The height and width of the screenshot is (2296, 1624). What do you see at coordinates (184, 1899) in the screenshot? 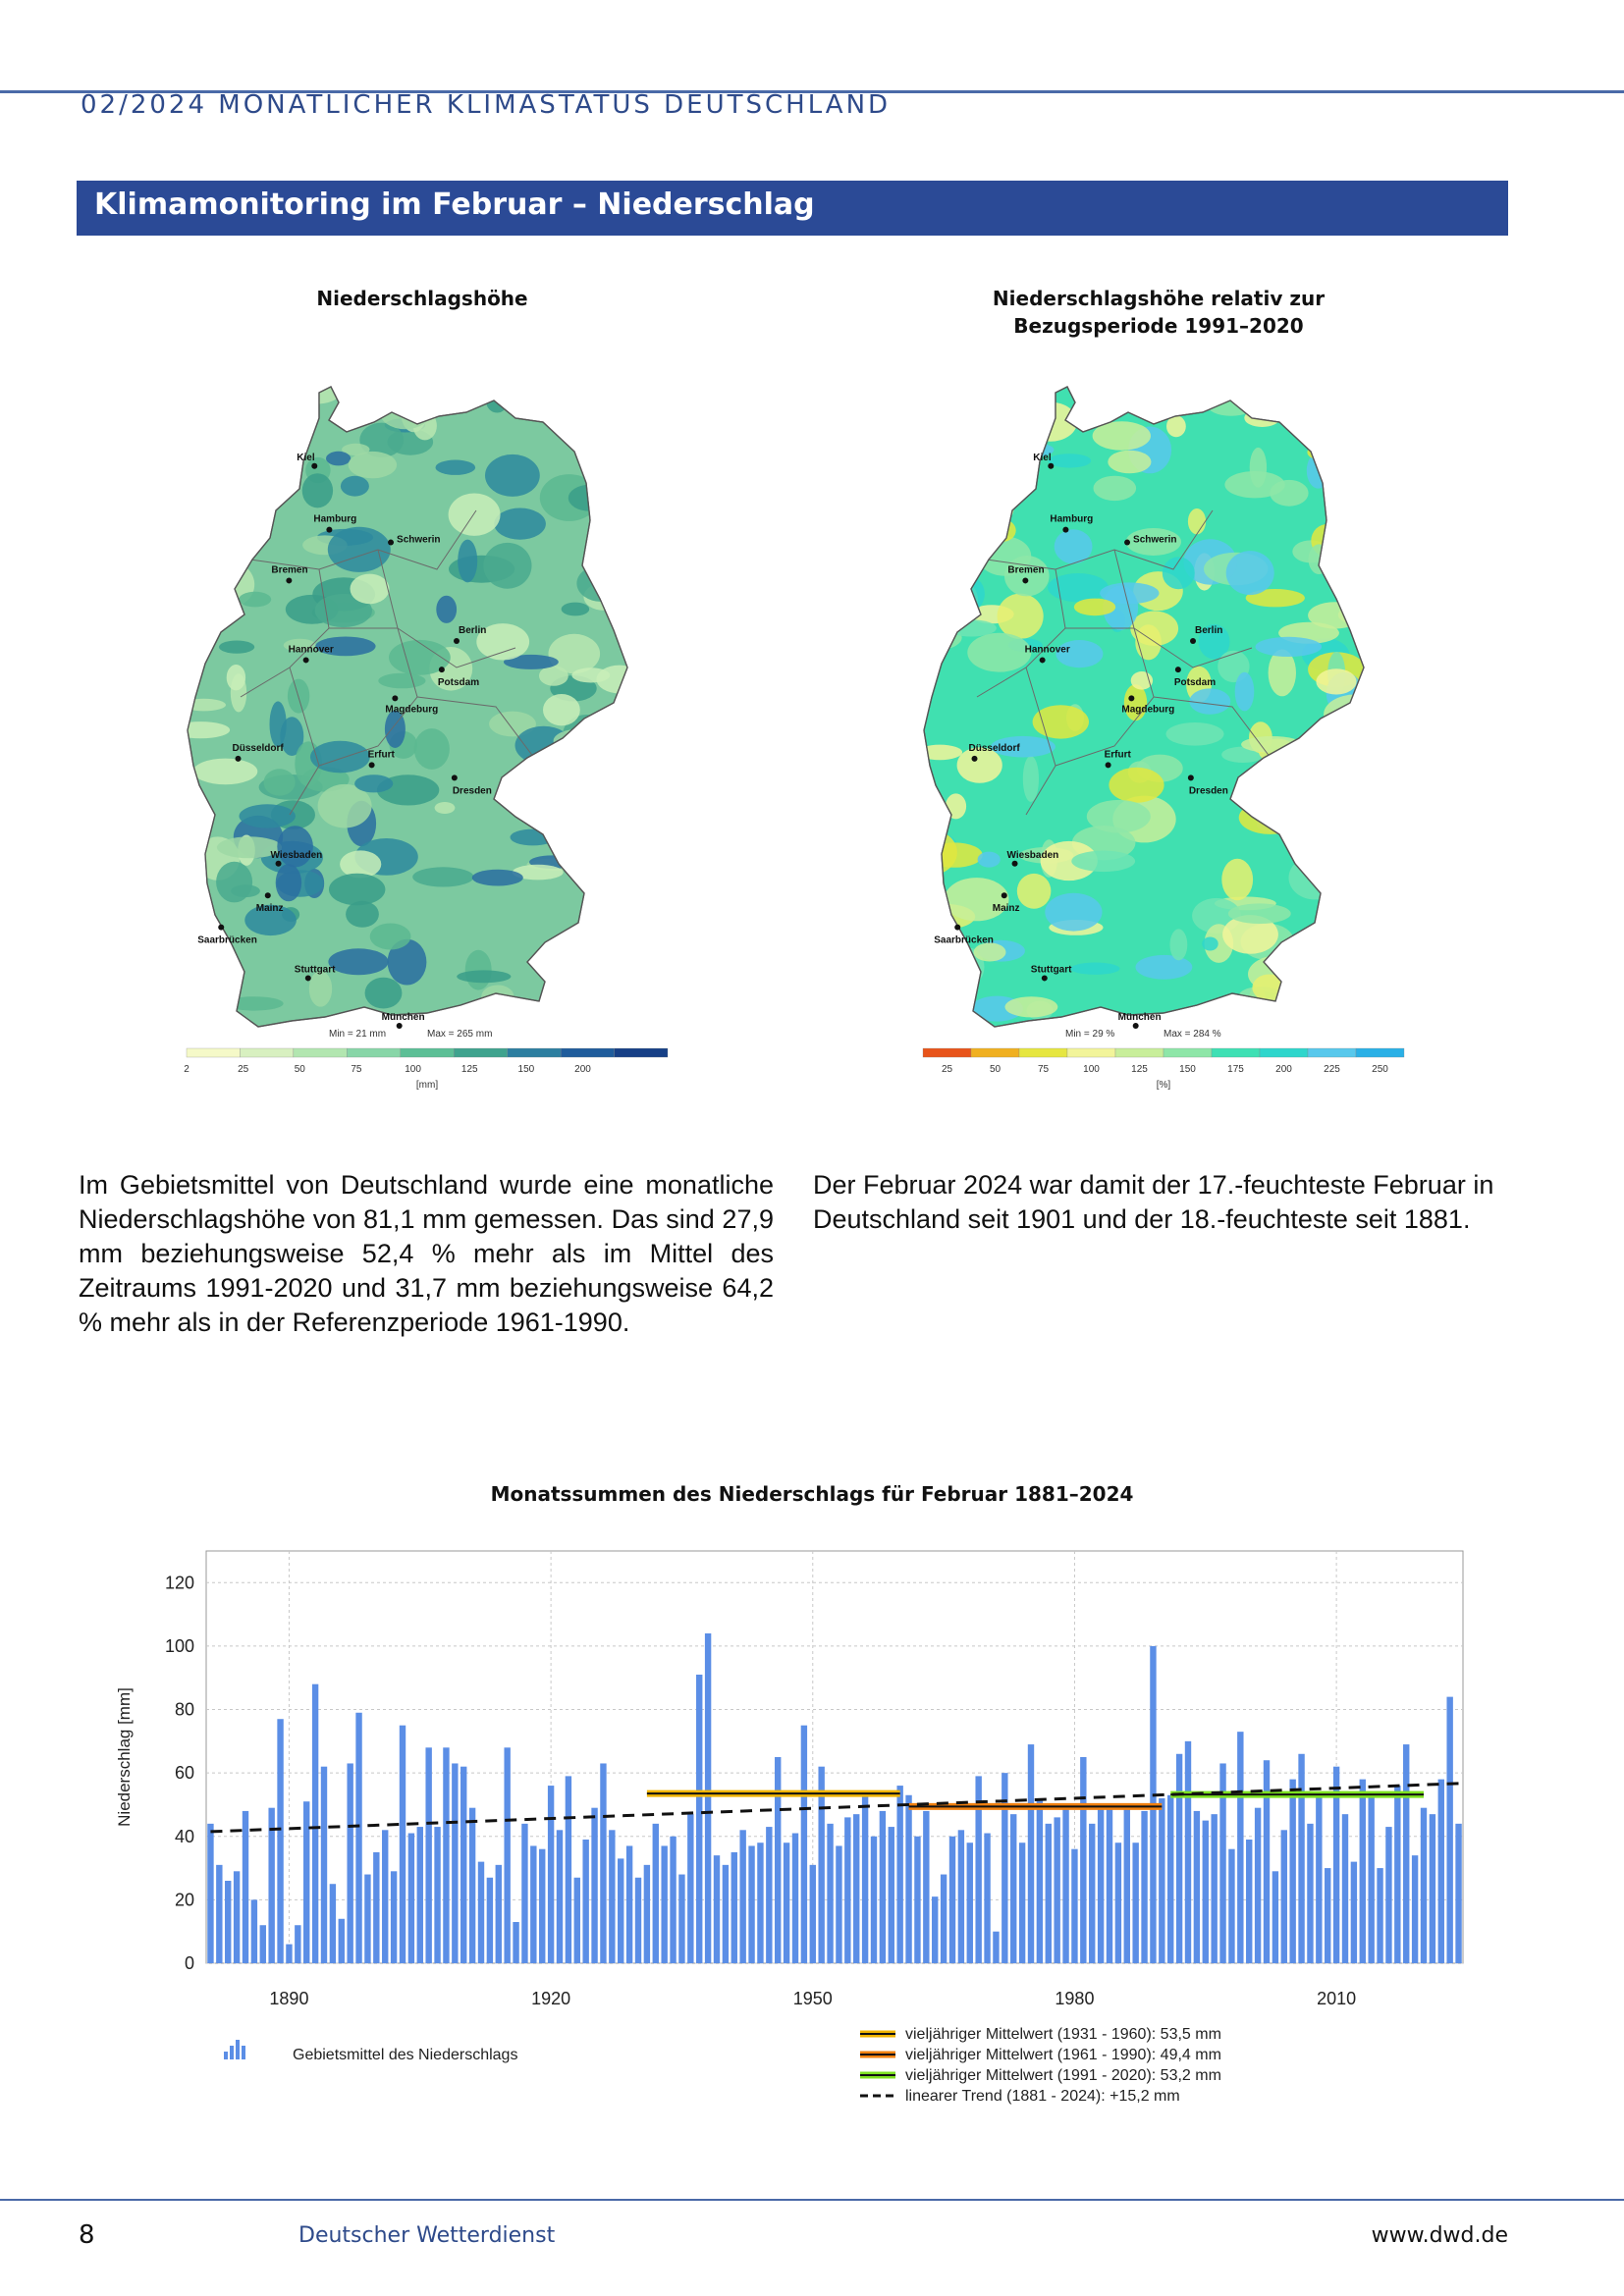
I see `y-tick-label: 20` at bounding box center [184, 1899].